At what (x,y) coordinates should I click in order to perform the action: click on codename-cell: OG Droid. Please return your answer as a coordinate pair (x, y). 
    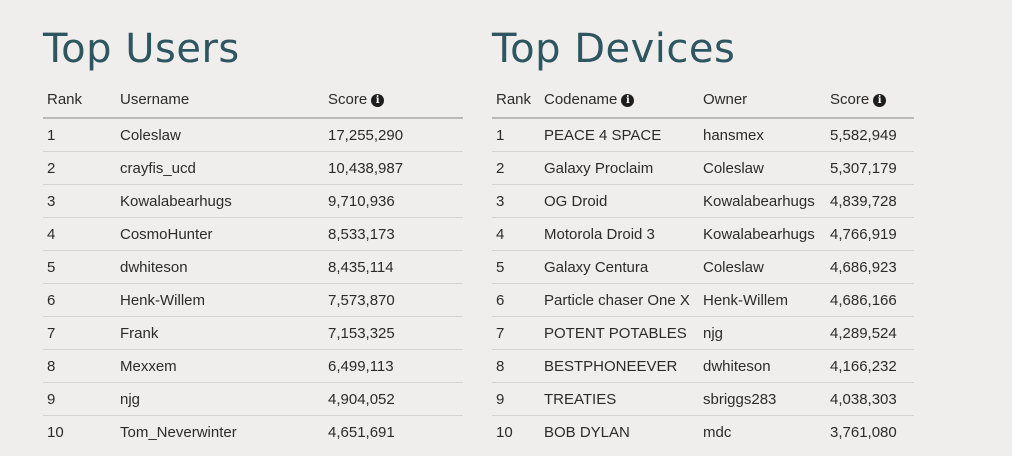
    Looking at the image, I should click on (619, 201).